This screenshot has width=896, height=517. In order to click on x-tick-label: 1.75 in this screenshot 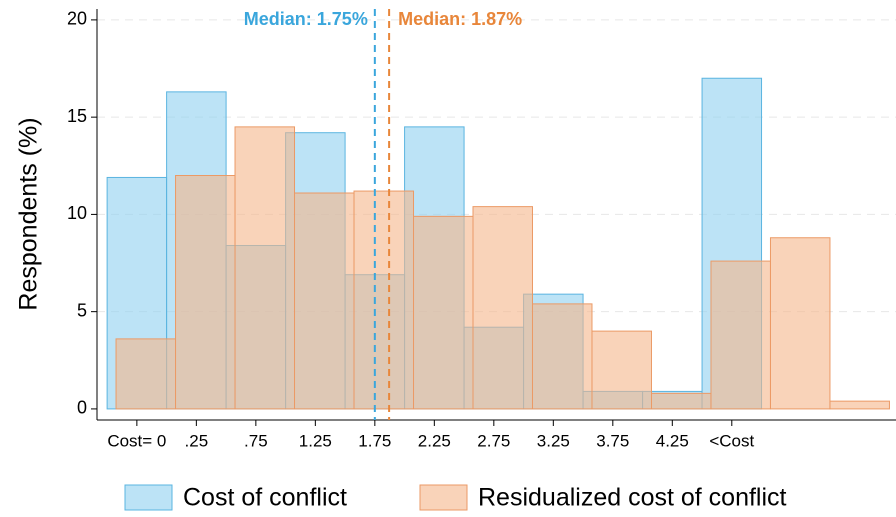, I will do `click(374, 440)`.